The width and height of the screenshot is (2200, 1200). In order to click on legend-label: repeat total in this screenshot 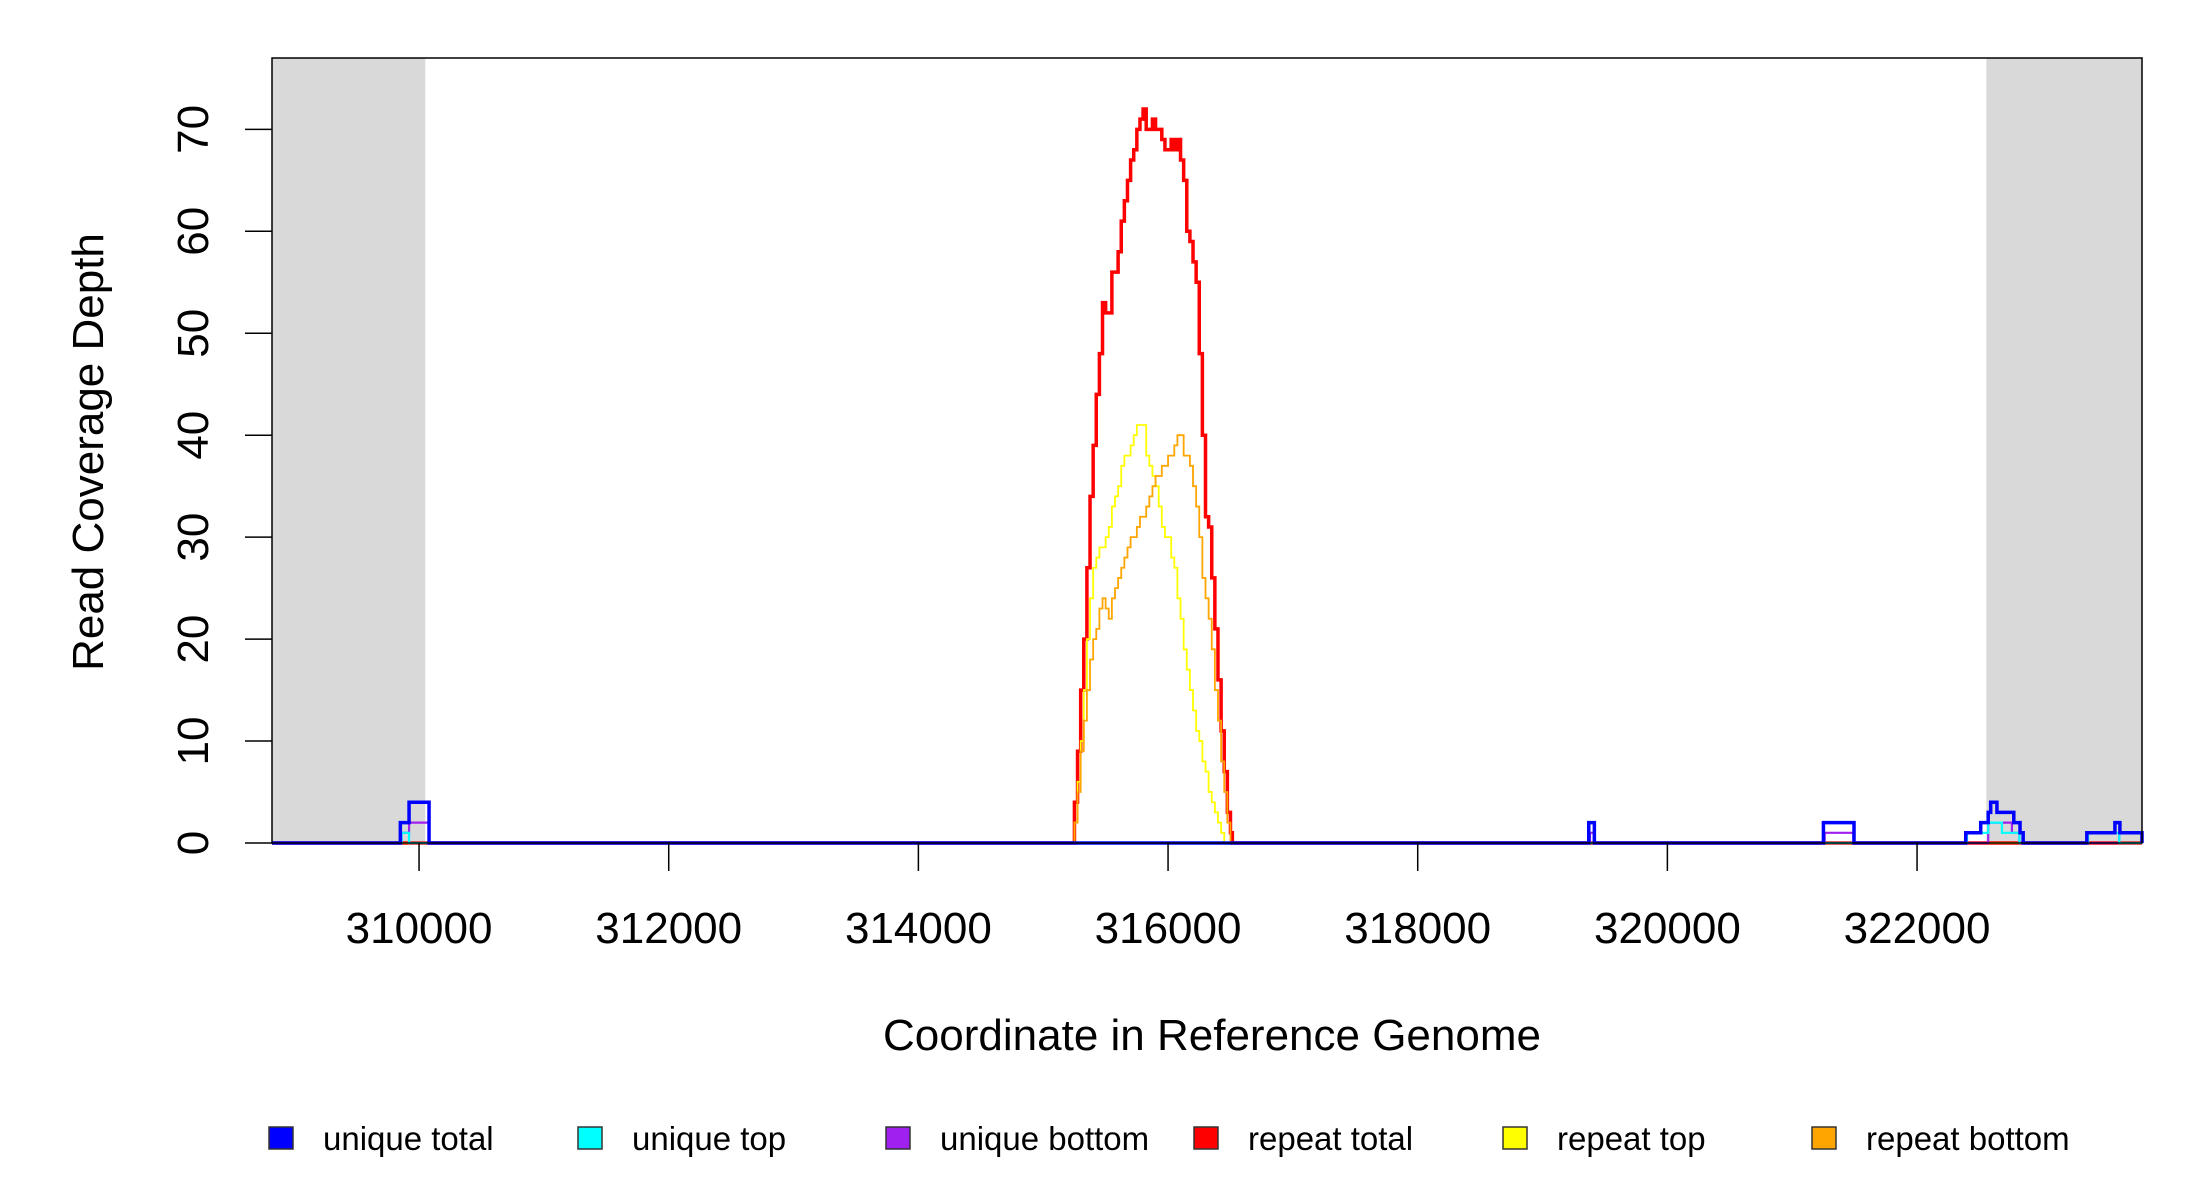, I will do `click(1330, 1138)`.